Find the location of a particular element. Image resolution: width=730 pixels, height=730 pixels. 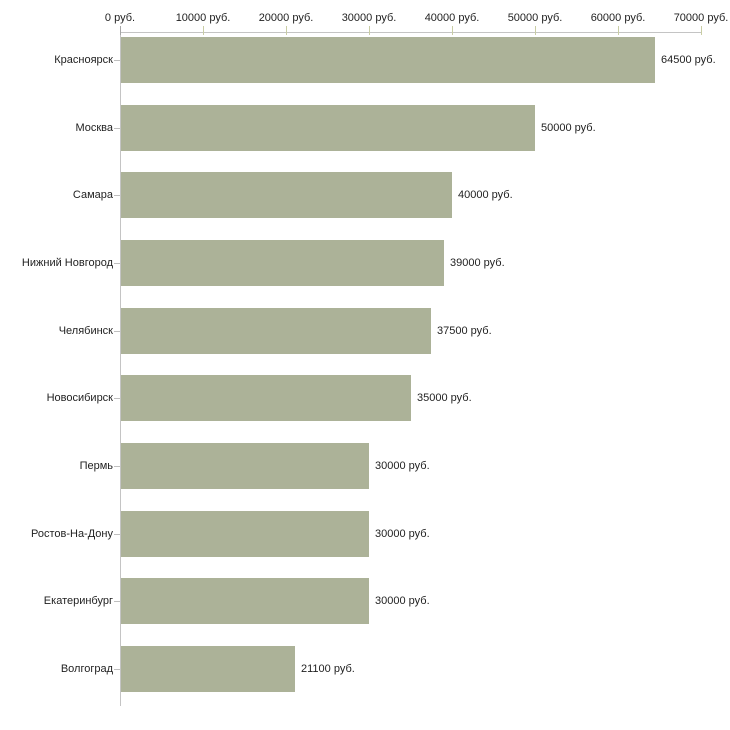

category-label: Ростов-На-Дону is located at coordinates (71, 534).